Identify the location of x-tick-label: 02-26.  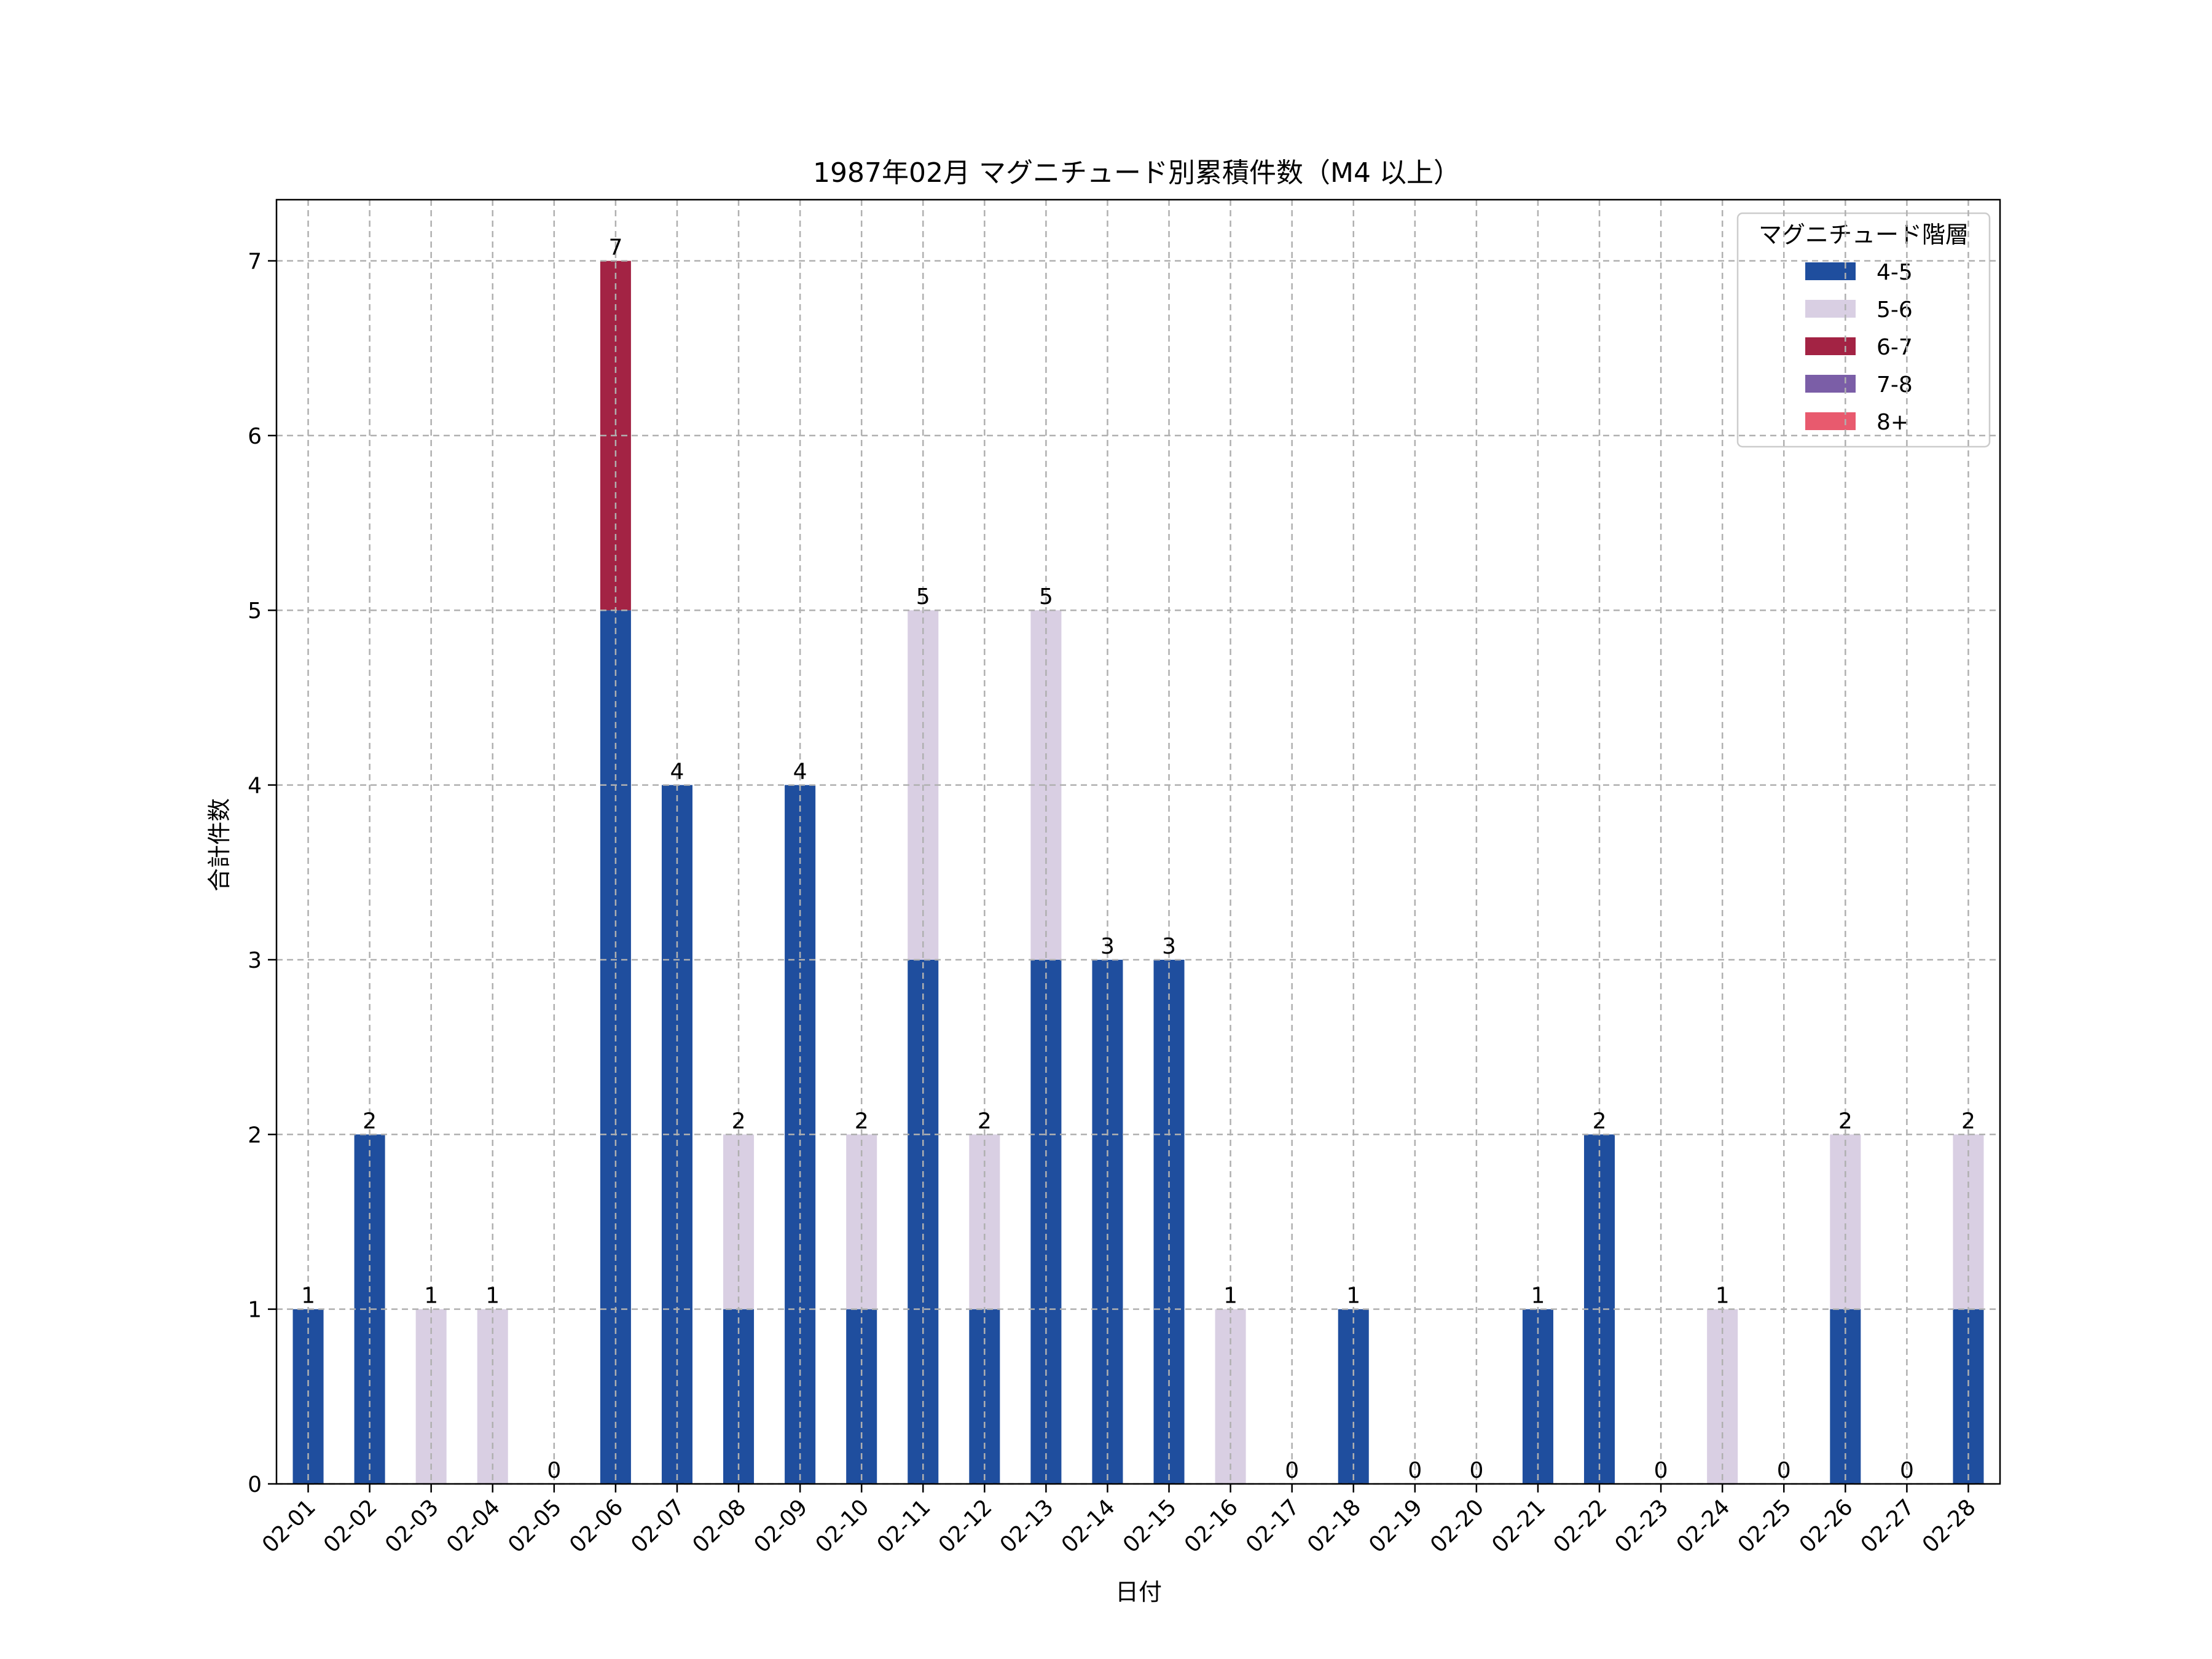
(1826, 1526).